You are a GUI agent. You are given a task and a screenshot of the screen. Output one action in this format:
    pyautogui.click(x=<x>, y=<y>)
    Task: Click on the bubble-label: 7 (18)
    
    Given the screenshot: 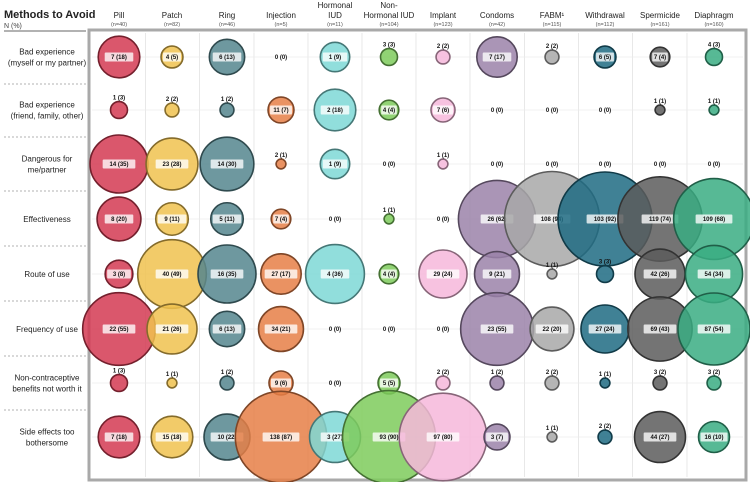 What is the action you would take?
    pyautogui.click(x=119, y=438)
    